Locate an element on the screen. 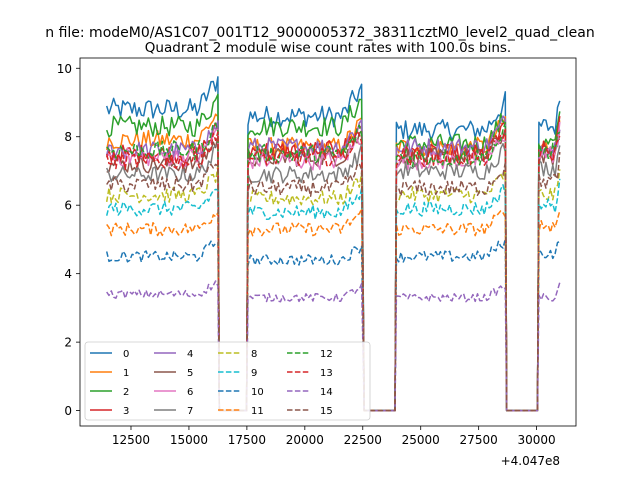 The height and width of the screenshot is (480, 640). y-tick-label: 8 is located at coordinates (68, 137).